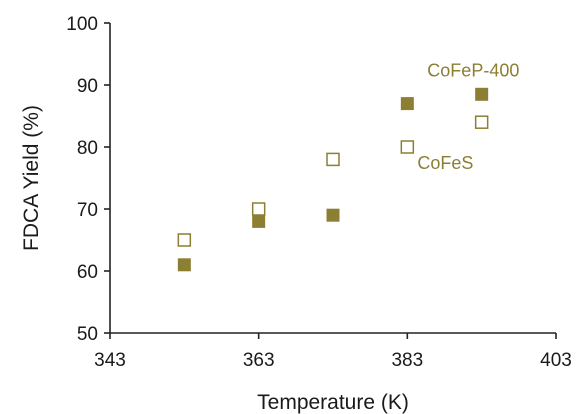 The height and width of the screenshot is (414, 587). Describe the element at coordinates (87, 210) in the screenshot. I see `y-tick-label: 70` at that location.